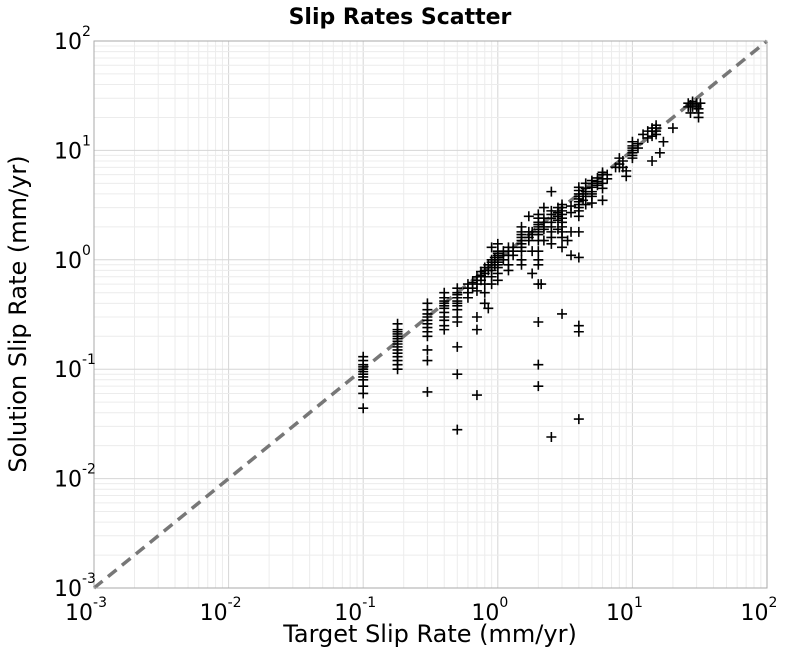  What do you see at coordinates (72, 148) in the screenshot?
I see `y-tick-label: 10¹` at bounding box center [72, 148].